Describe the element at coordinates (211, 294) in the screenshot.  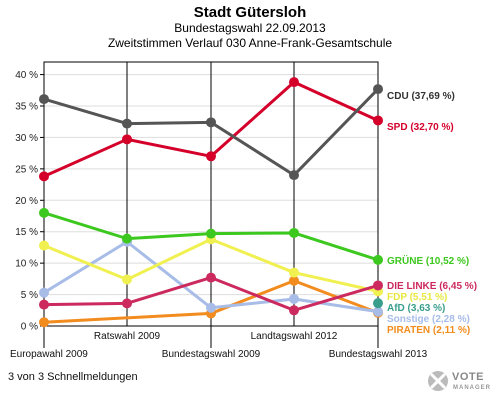
I see `series-die-linke` at that location.